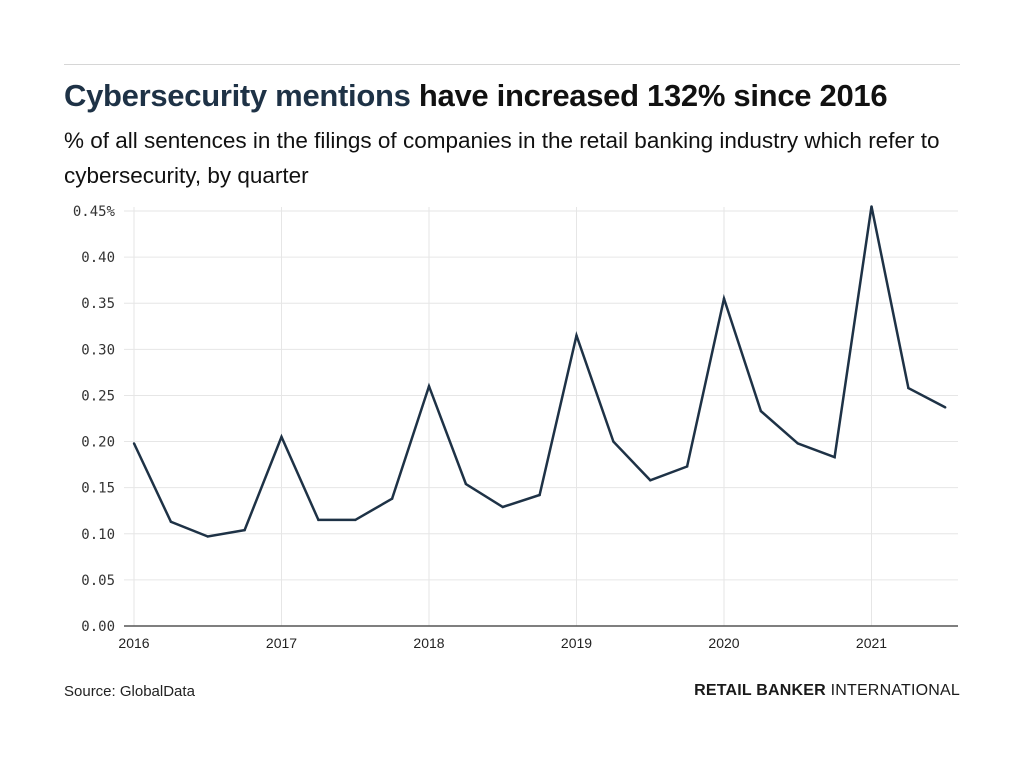 Image resolution: width=1024 pixels, height=768 pixels. What do you see at coordinates (98, 304) in the screenshot?
I see `y-tick-label: 0.35` at bounding box center [98, 304].